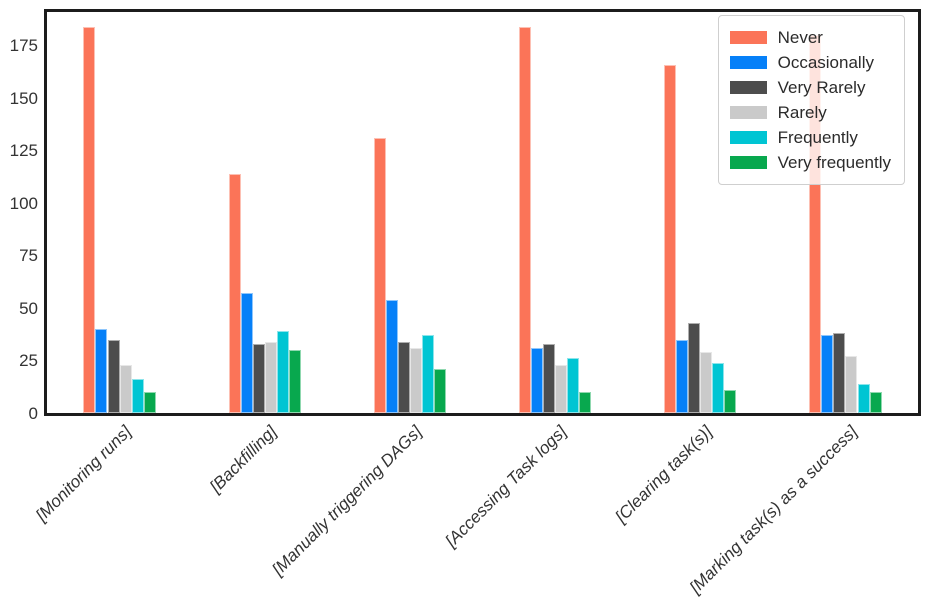  Describe the element at coordinates (23, 203) in the screenshot. I see `y-tick-label-100: 100` at that location.